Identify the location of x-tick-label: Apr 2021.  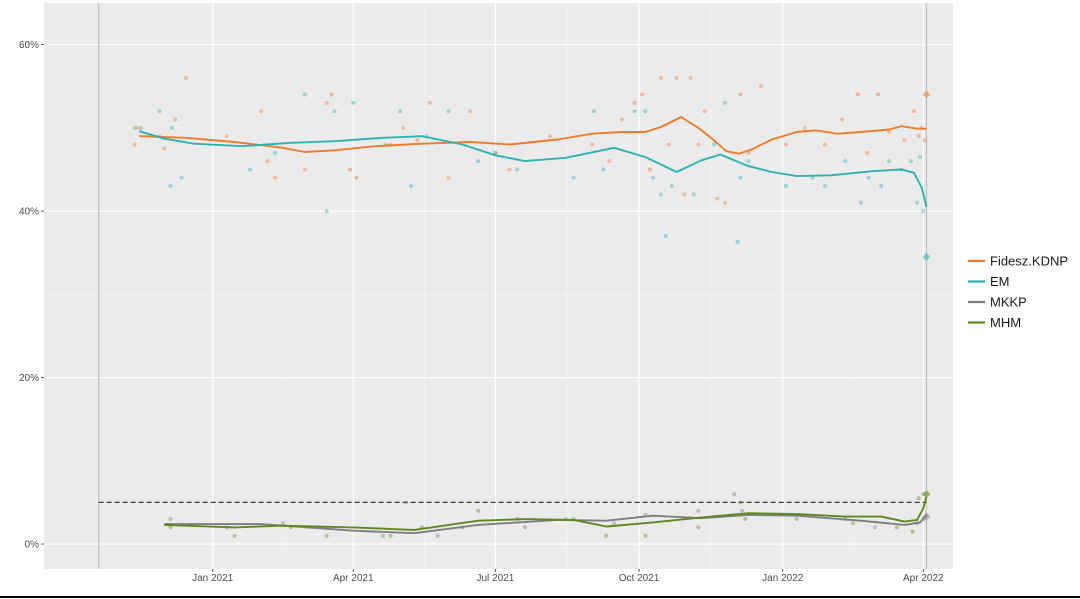
(353, 578).